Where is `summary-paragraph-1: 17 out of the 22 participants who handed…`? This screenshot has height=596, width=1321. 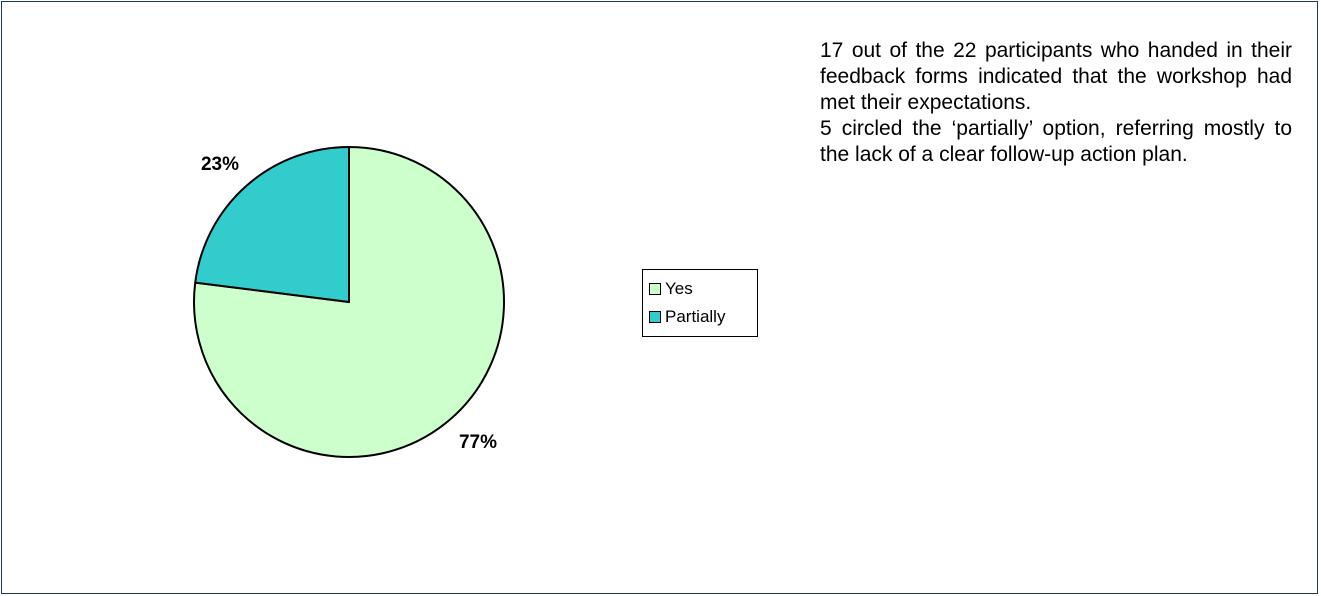
summary-paragraph-1: 17 out of the 22 participants who handed… is located at coordinates (1056, 76).